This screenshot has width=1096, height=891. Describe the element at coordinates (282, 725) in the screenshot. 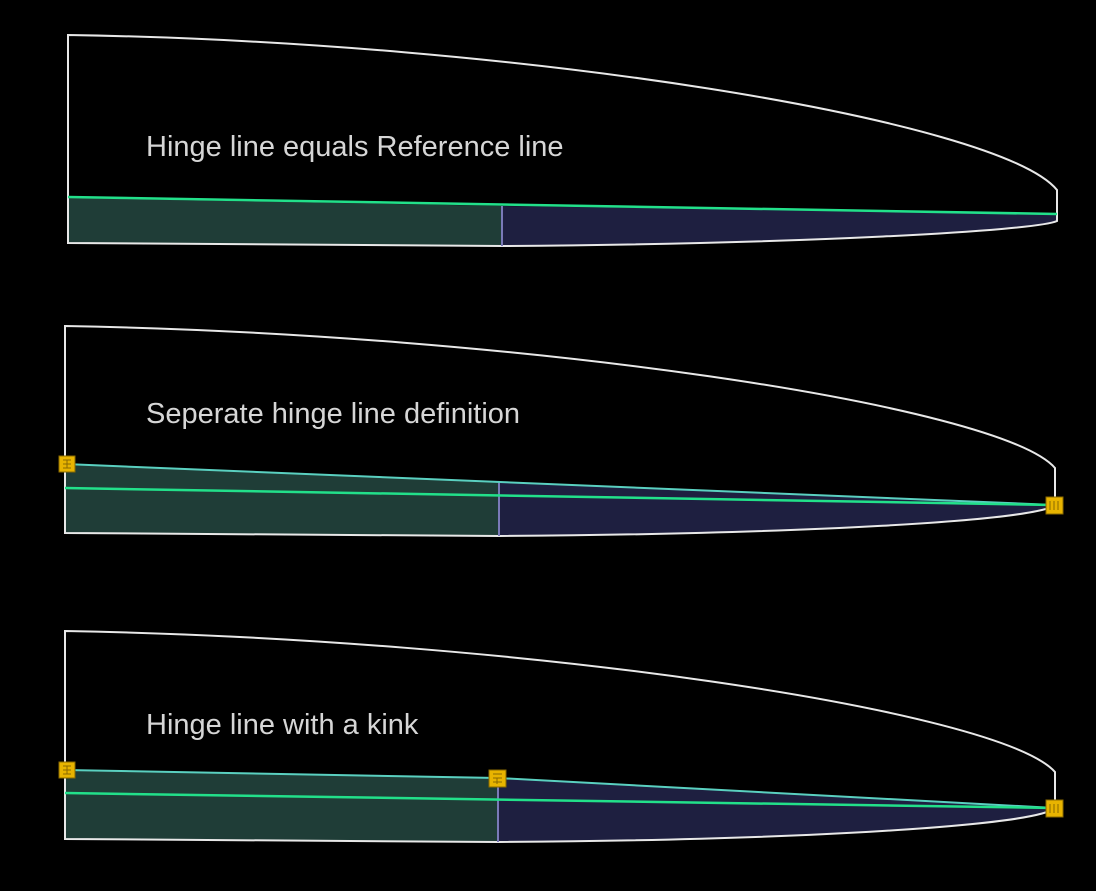

I see `panel-title: Hinge line with a kink` at that location.